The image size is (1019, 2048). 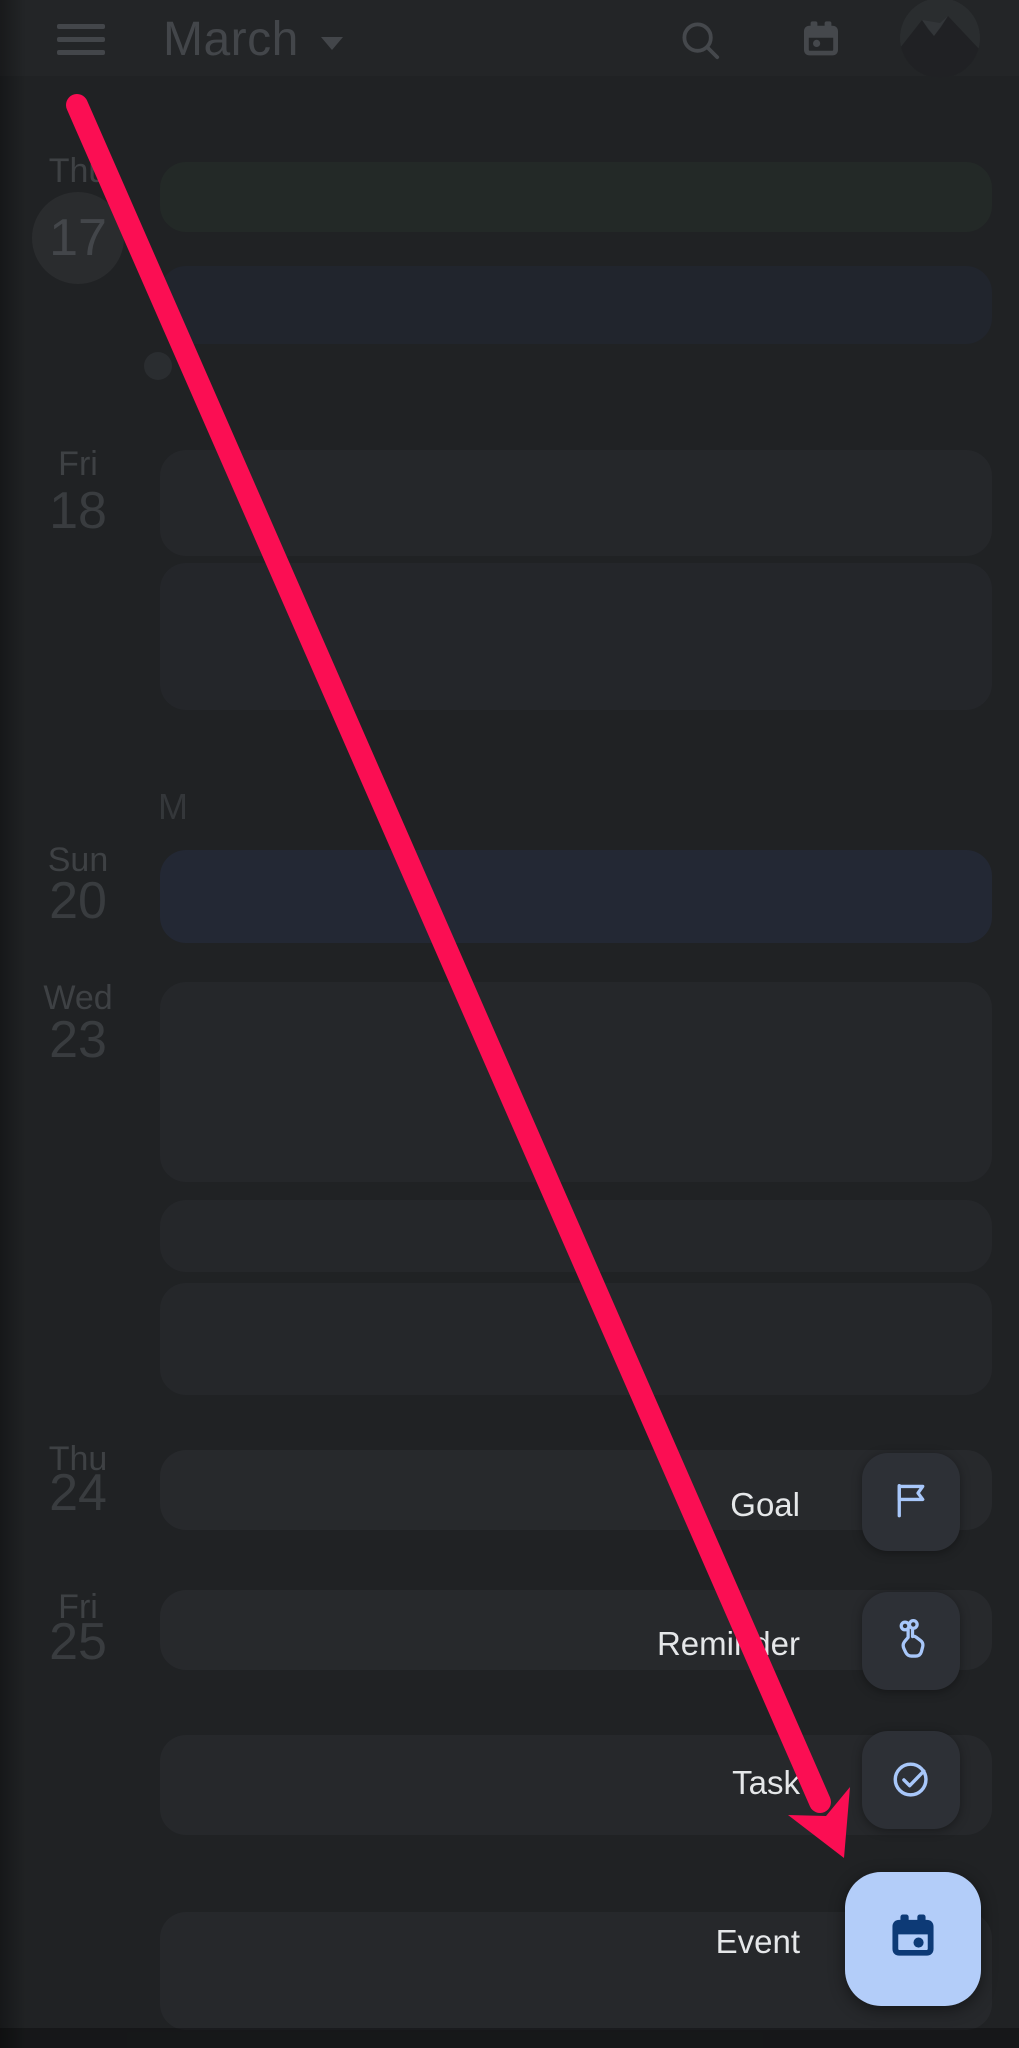 I want to click on event-button, so click(x=913, y=1939).